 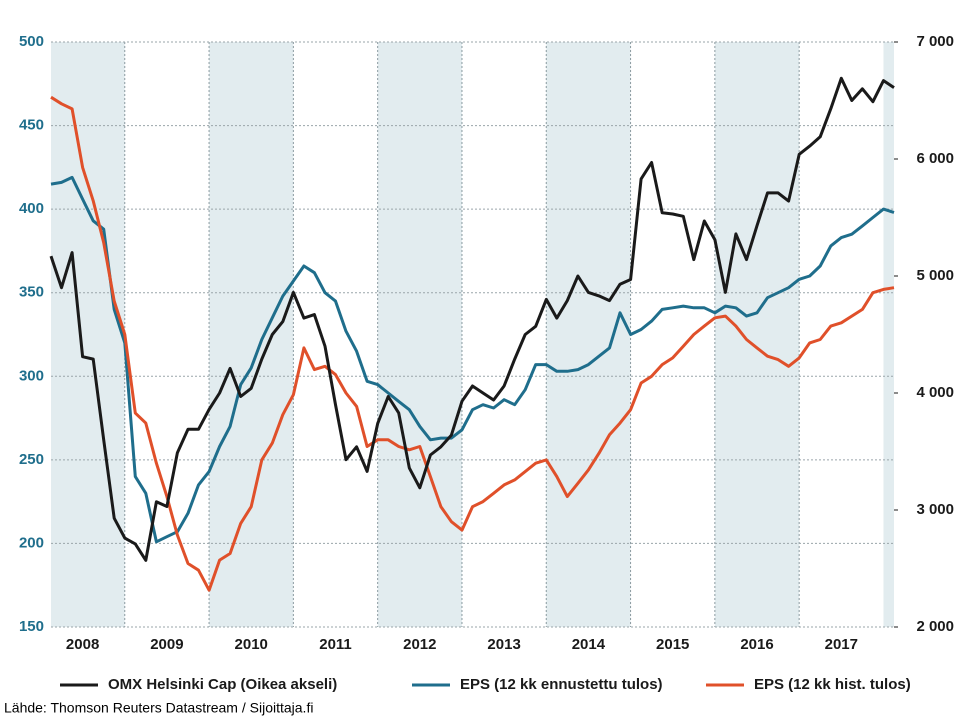 What do you see at coordinates (222, 684) in the screenshot?
I see `legend-label: OMX Helsinki Cap (Oikea akseli)` at bounding box center [222, 684].